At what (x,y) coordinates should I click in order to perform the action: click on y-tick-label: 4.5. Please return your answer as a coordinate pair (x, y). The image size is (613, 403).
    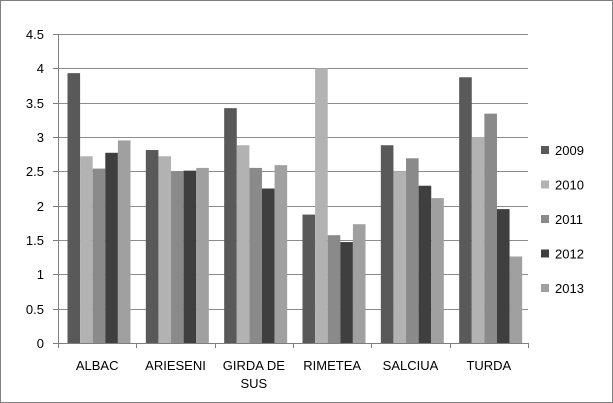
    Looking at the image, I should click on (35, 34).